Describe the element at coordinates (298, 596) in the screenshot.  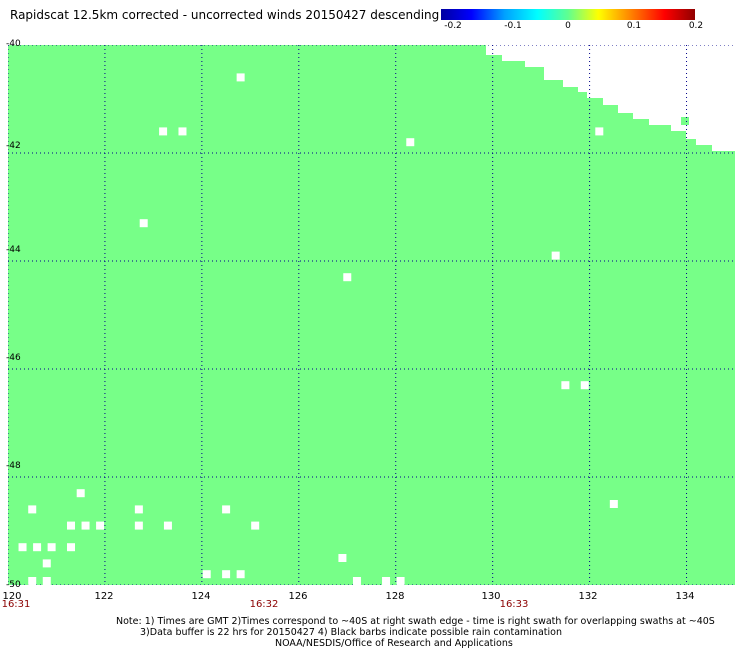
I see `lon-label: 126` at that location.